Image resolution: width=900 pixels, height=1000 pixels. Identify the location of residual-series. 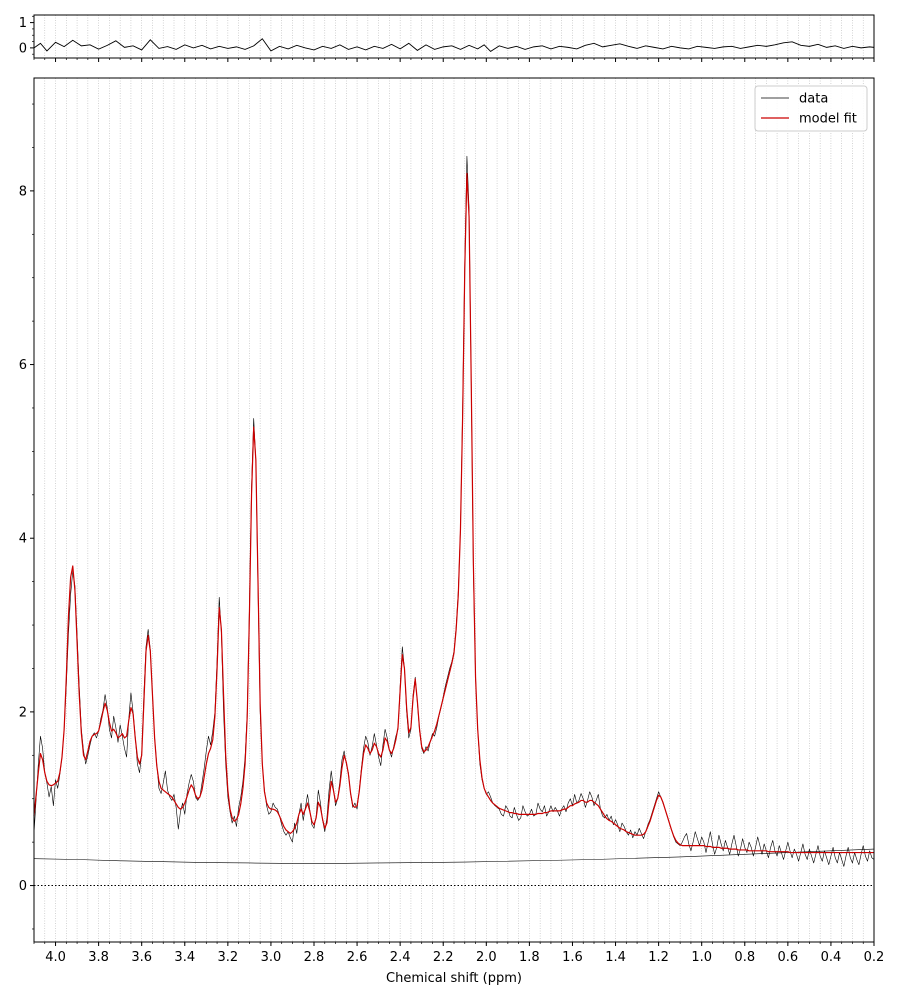
(454, 45).